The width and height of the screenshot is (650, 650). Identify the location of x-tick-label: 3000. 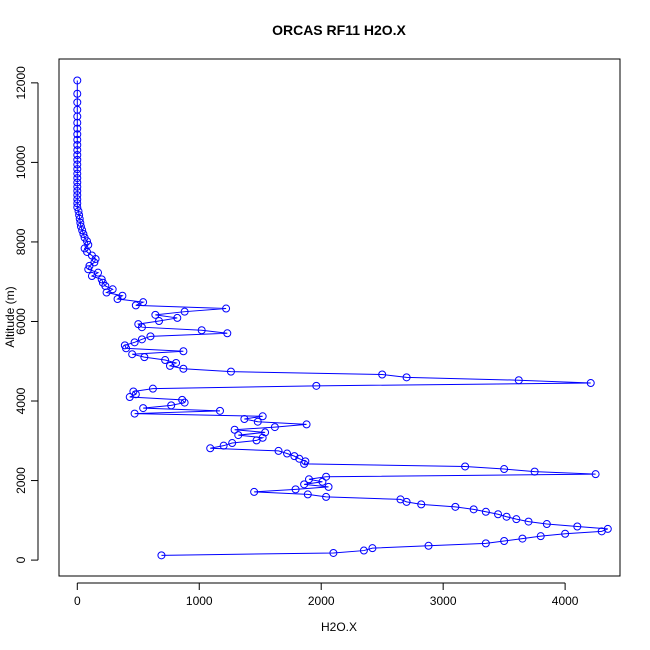
(443, 601).